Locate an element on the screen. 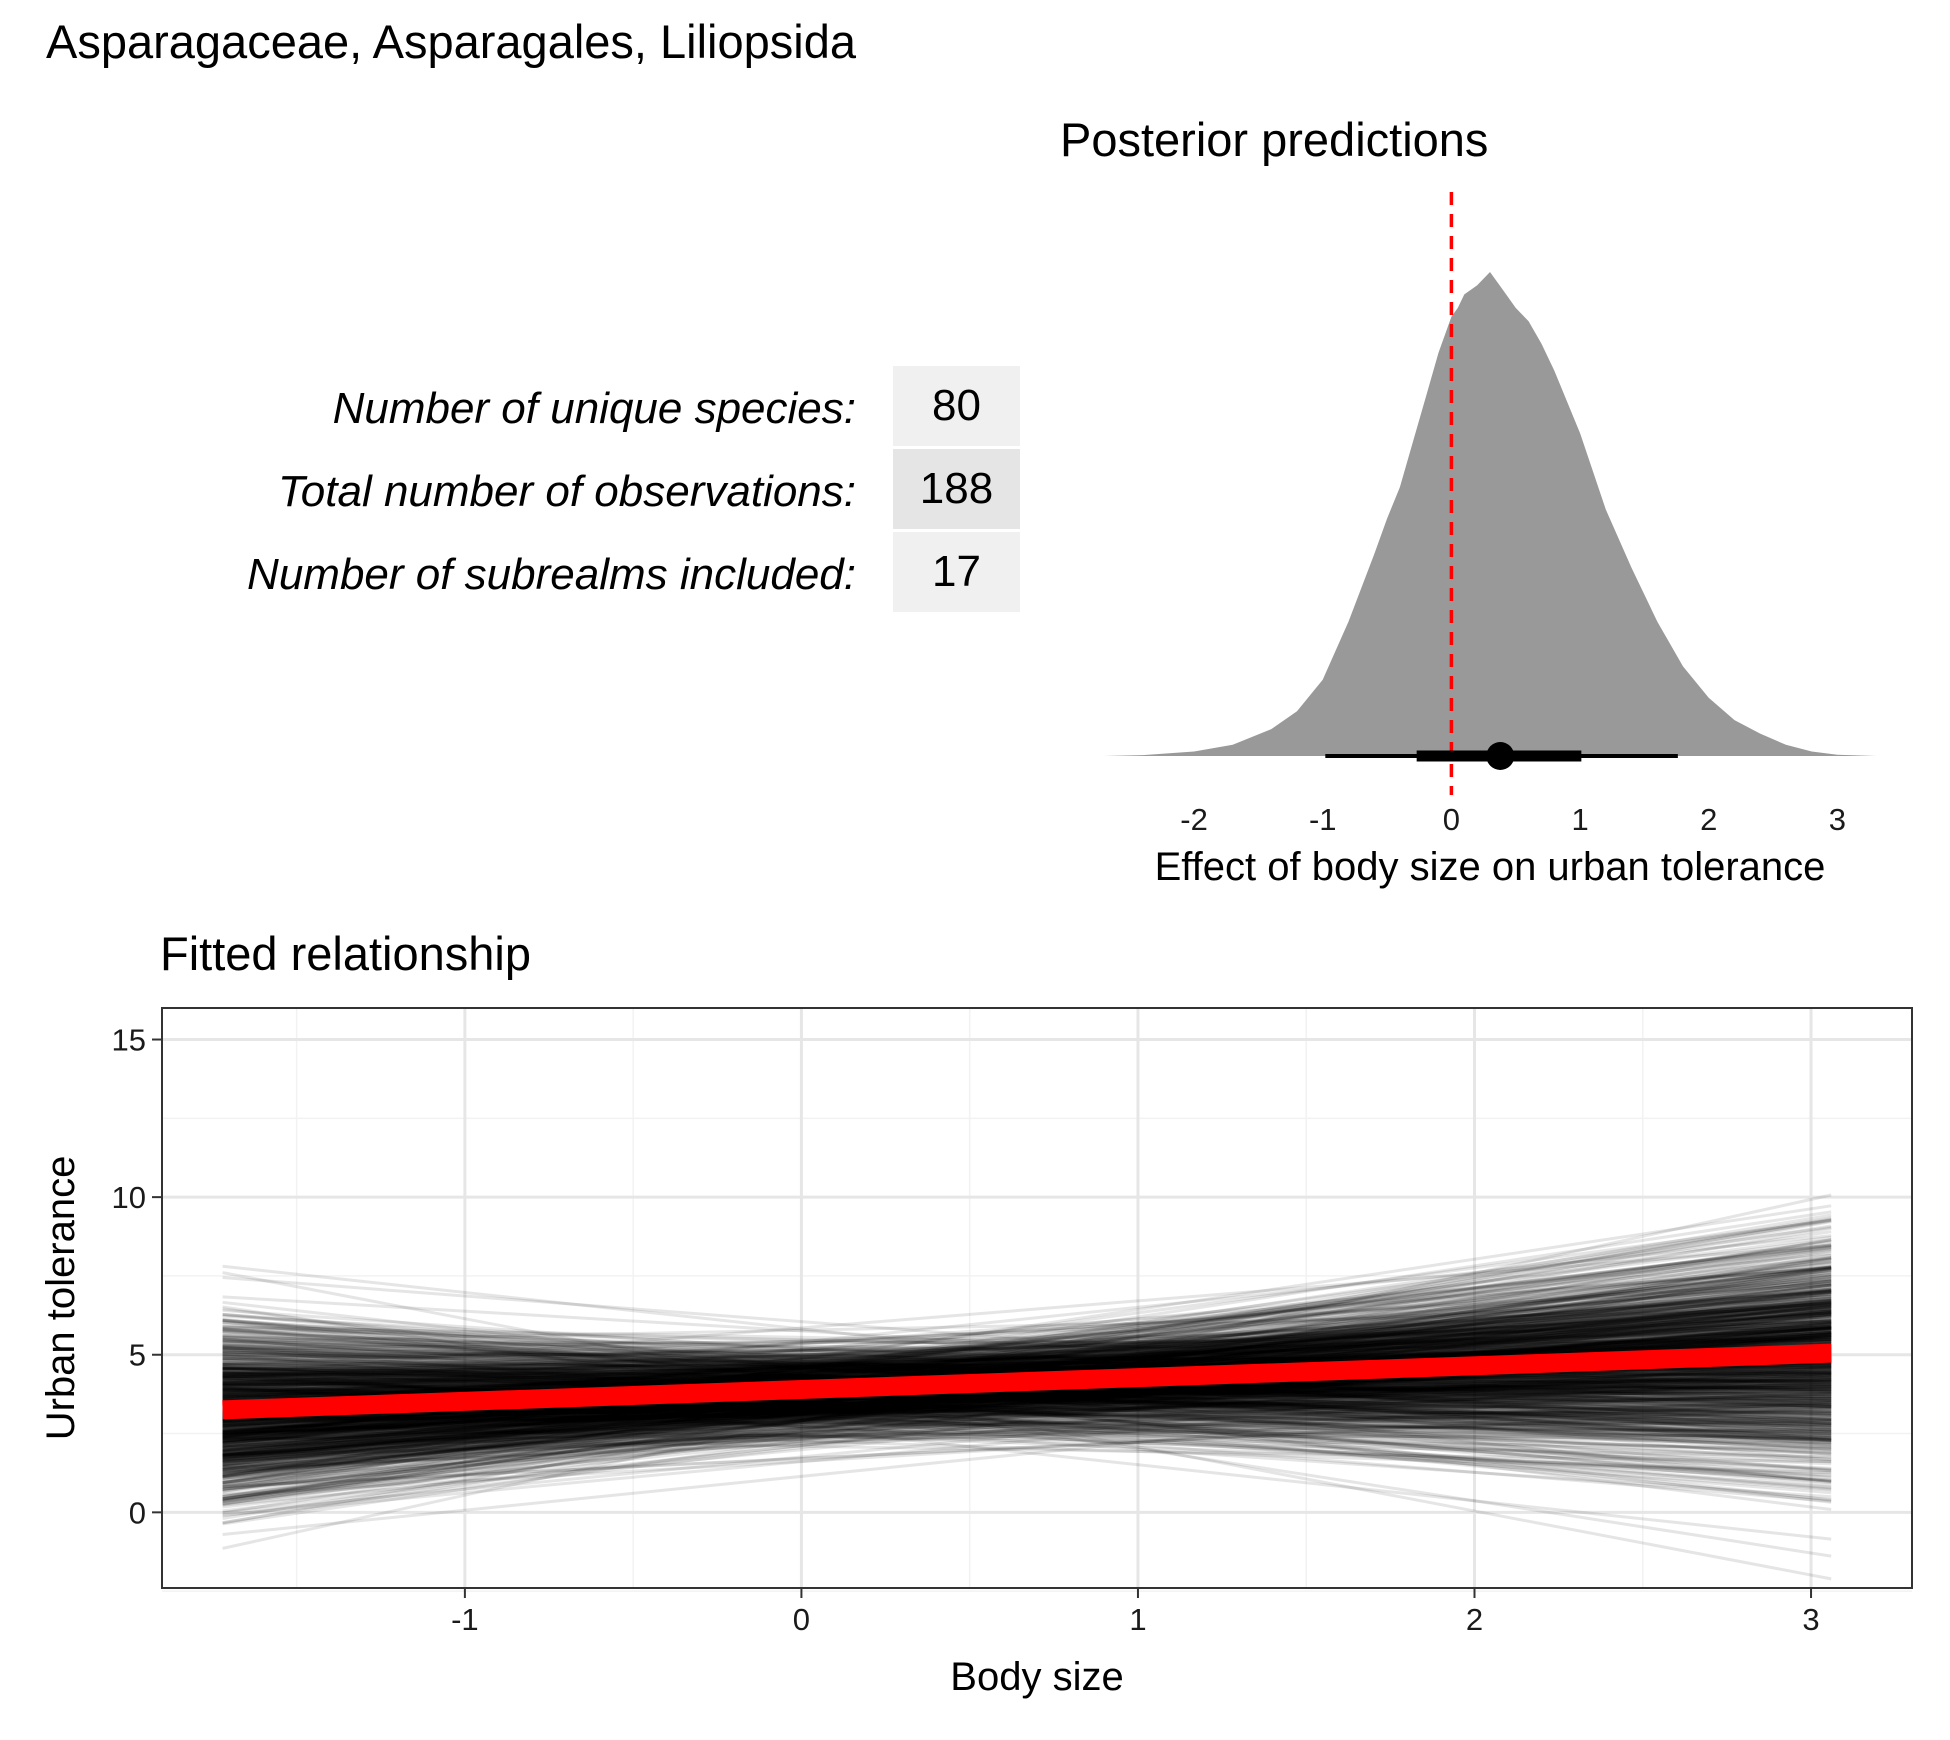 Image resolution: width=1950 pixels, height=1740 pixels. fitted-mean-line-group is located at coordinates (1027, 1381).